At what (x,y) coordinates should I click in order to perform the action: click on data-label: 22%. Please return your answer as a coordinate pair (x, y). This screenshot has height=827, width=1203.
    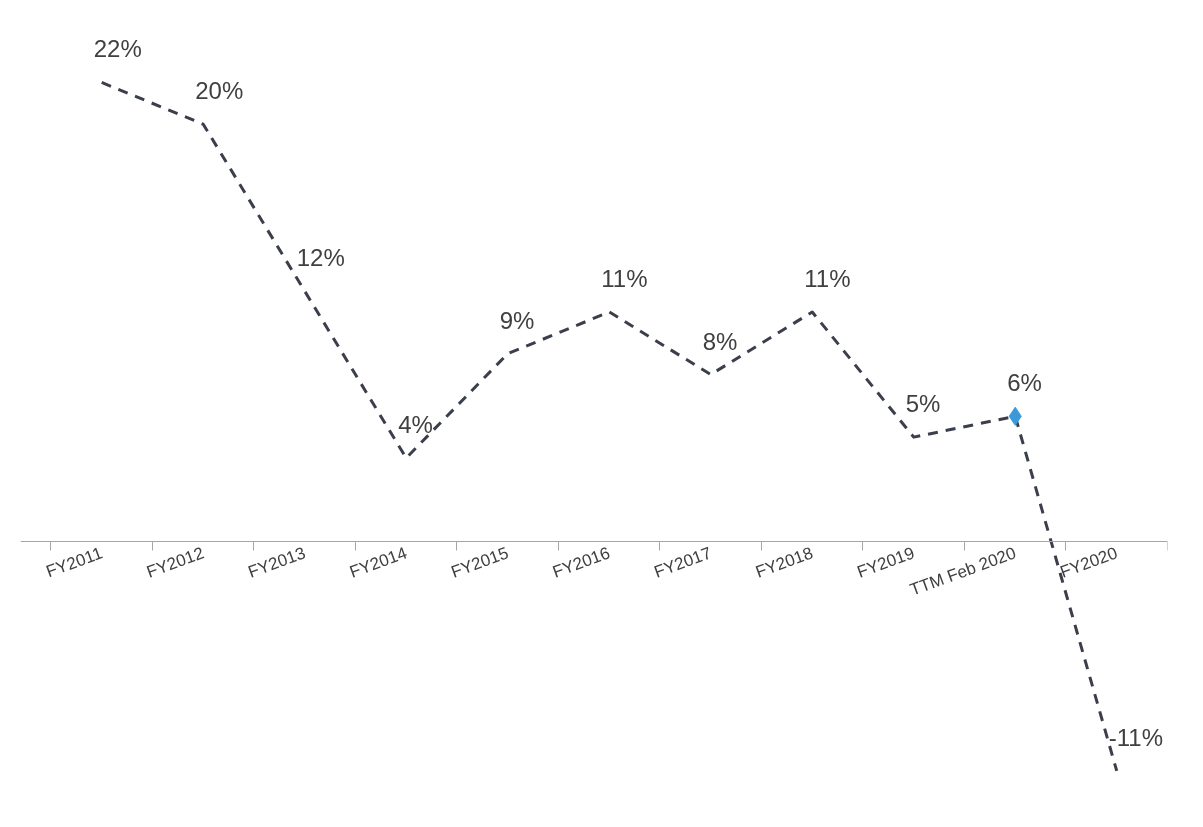
    Looking at the image, I should click on (117, 49).